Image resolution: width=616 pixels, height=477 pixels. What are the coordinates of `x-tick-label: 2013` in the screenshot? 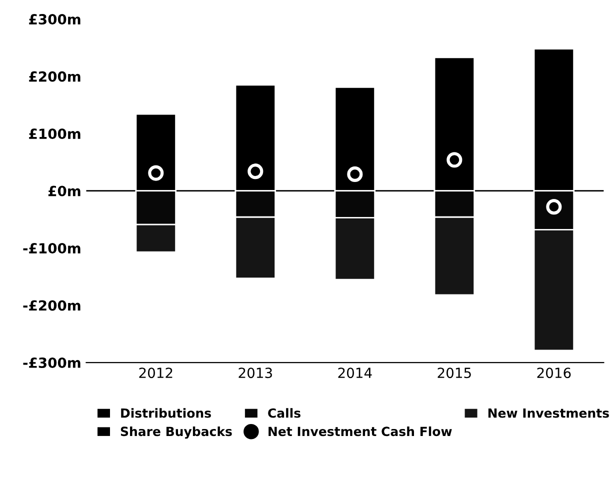 It's located at (255, 373).